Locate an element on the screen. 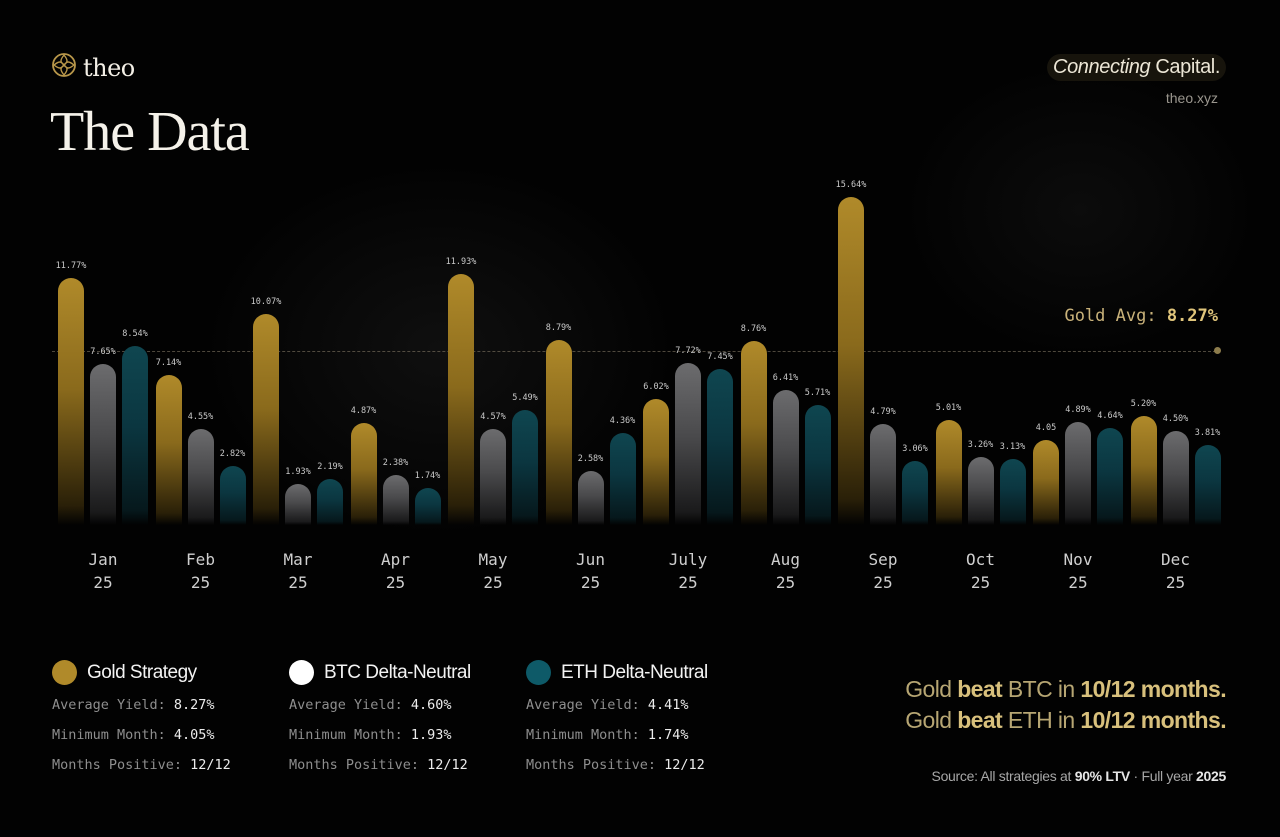  bar-value-label: 11.93% is located at coordinates (461, 262).